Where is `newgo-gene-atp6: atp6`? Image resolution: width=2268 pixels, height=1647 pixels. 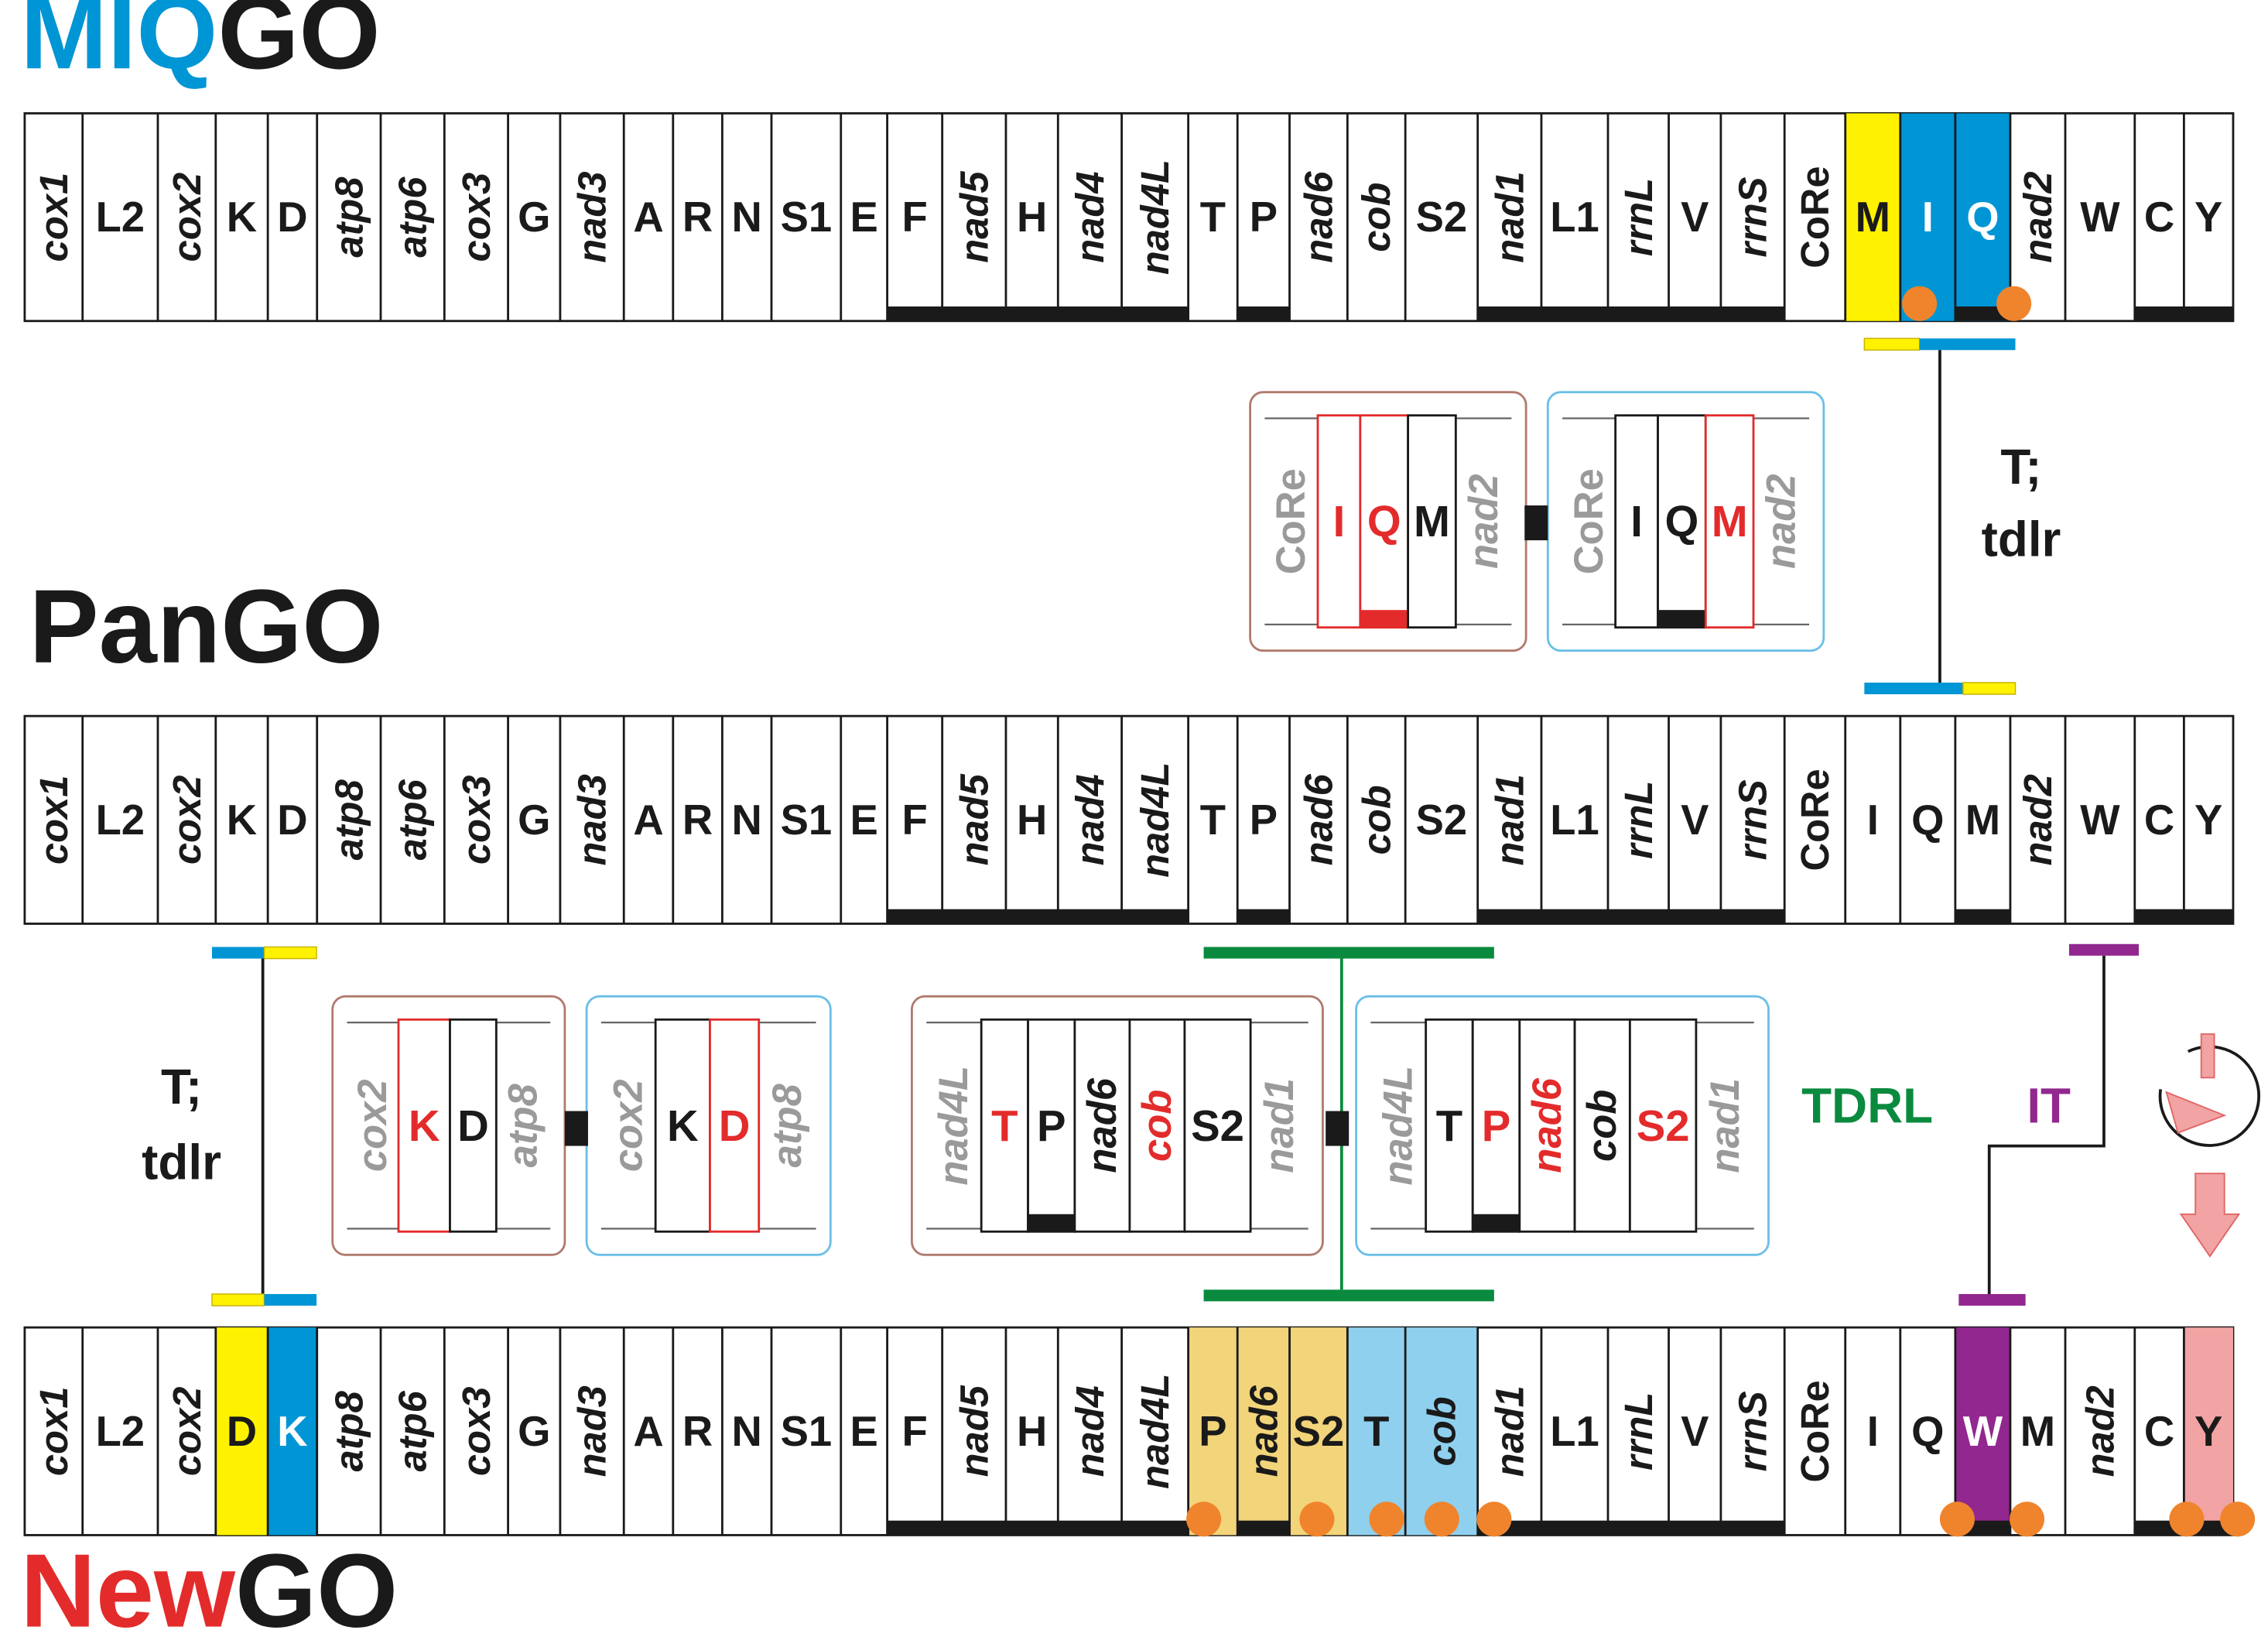 newgo-gene-atp6: atp6 is located at coordinates (407, 1431).